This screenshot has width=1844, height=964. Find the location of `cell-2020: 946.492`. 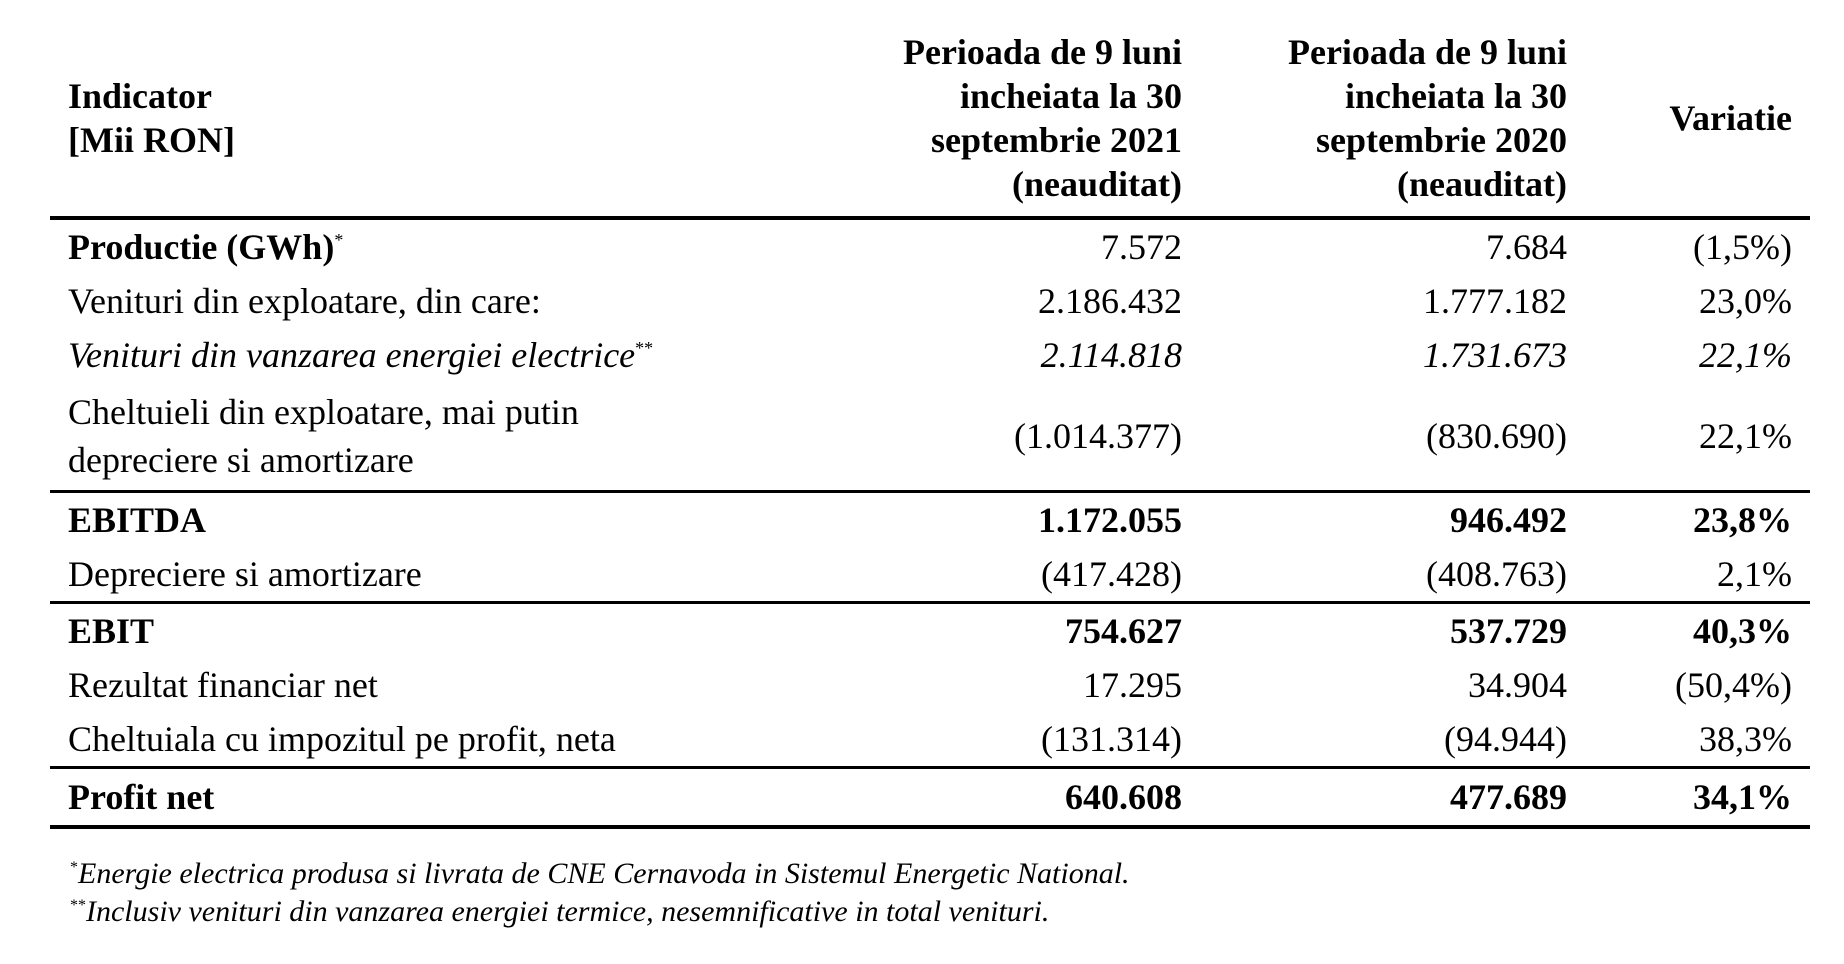

cell-2020: 946.492 is located at coordinates (1392, 518).